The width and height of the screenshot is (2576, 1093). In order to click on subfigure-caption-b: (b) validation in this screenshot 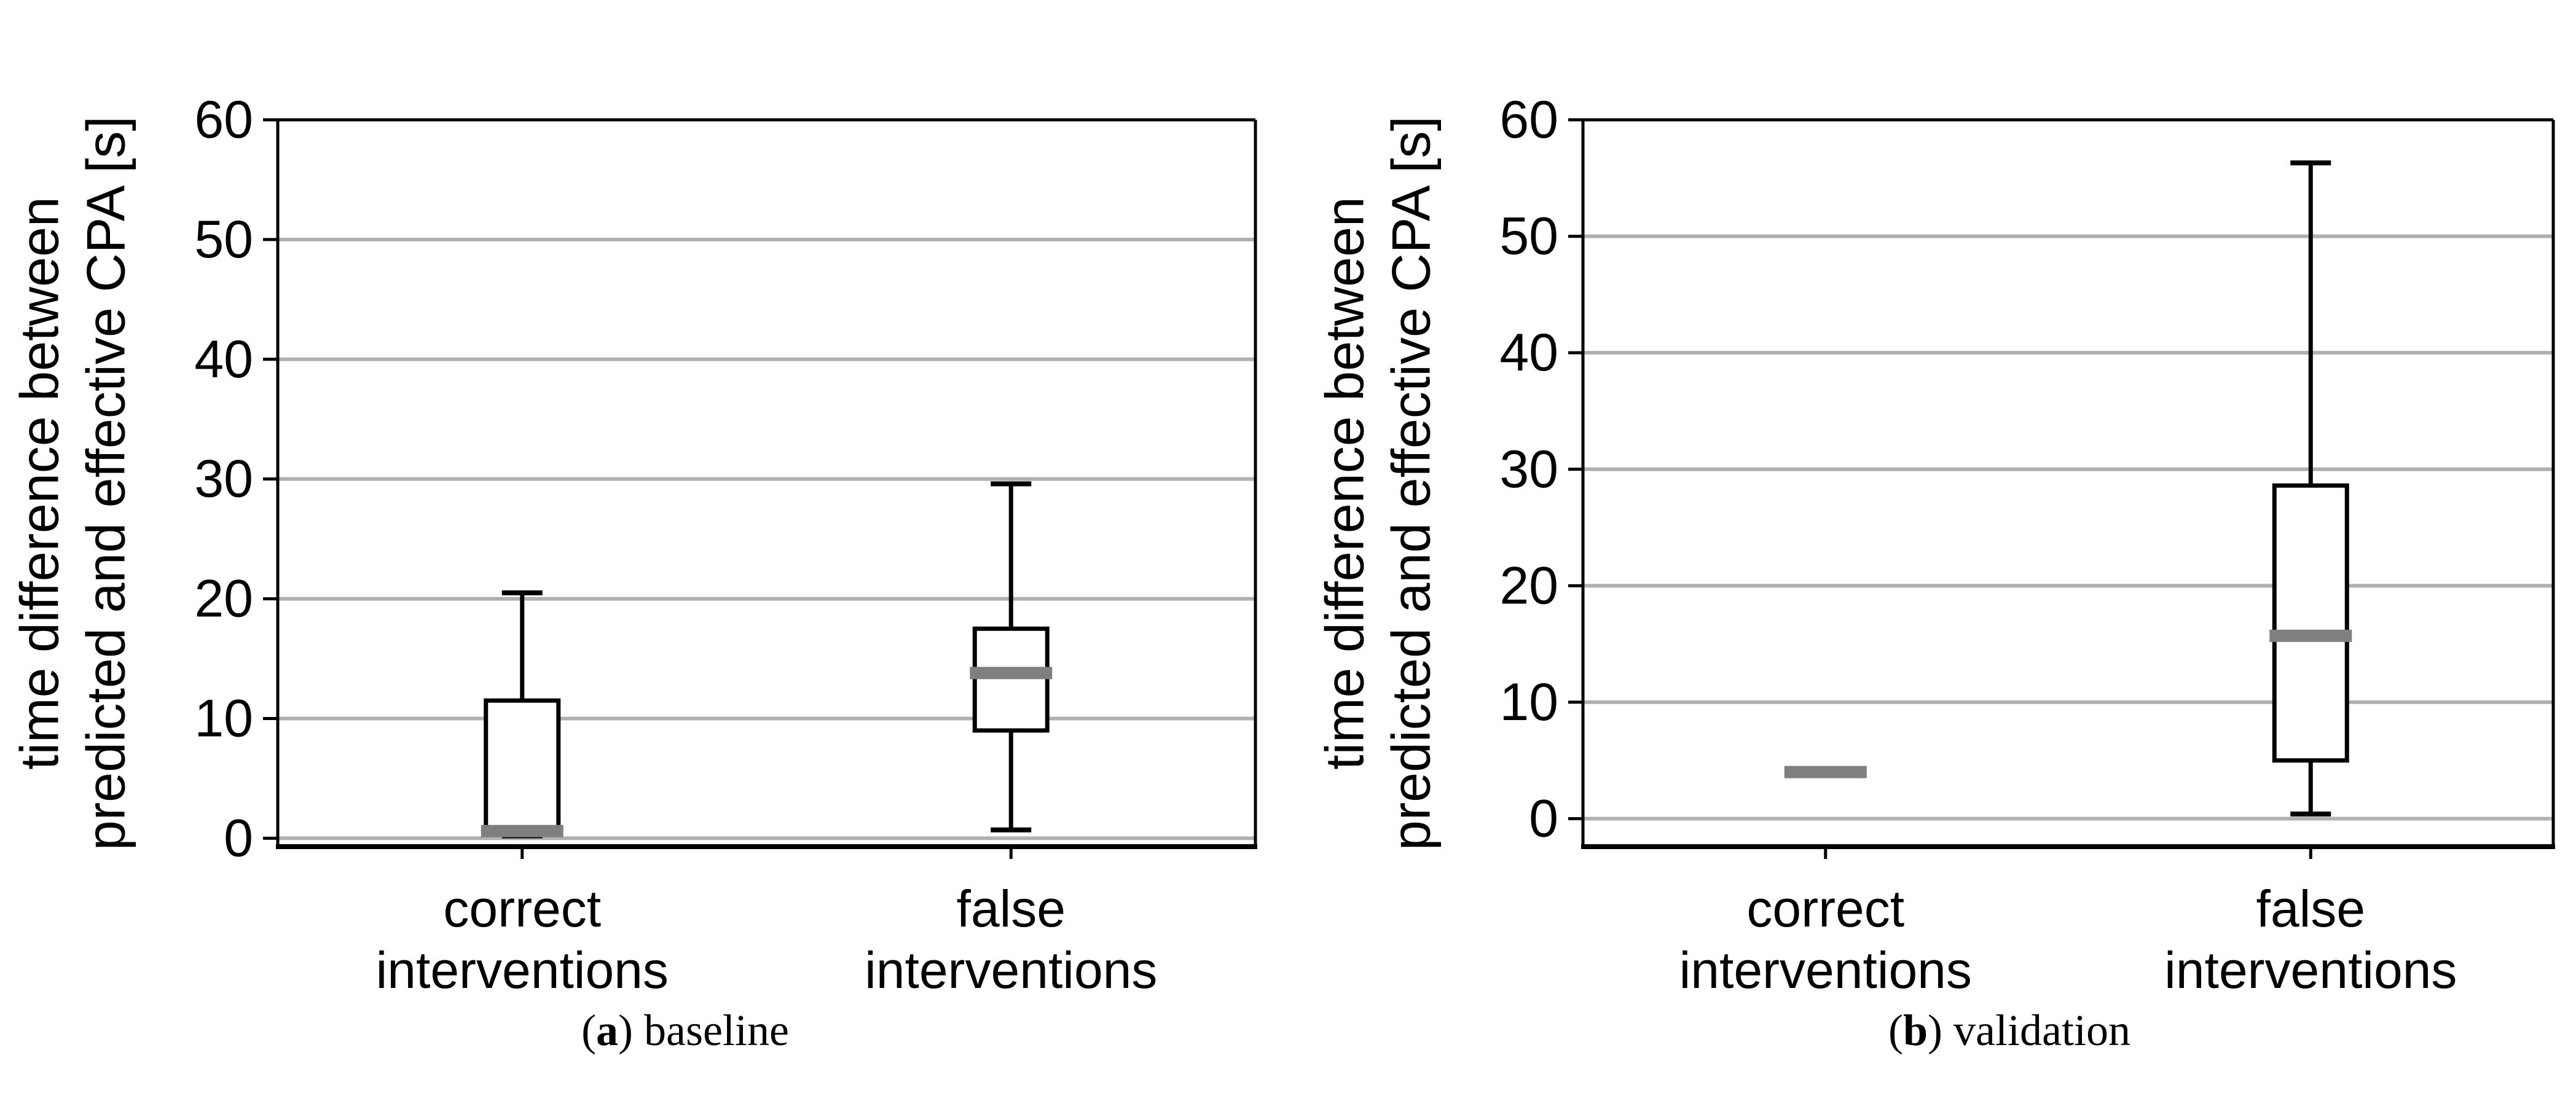, I will do `click(2009, 1030)`.